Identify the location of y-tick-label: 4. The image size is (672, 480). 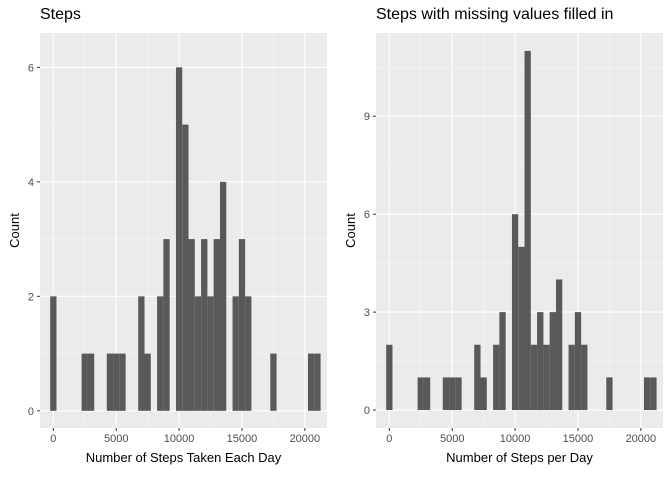
(31, 183).